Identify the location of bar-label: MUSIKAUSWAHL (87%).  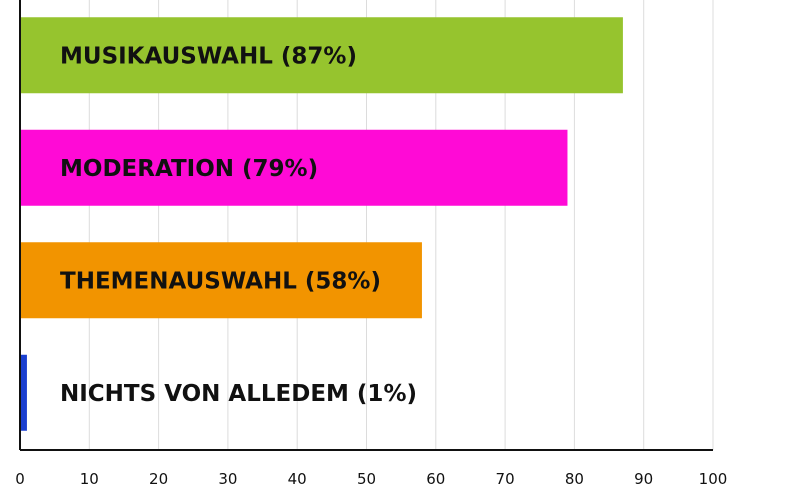
(208, 56).